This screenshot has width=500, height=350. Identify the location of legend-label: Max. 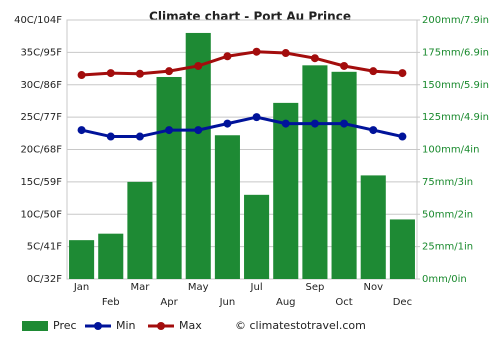
(190, 325).